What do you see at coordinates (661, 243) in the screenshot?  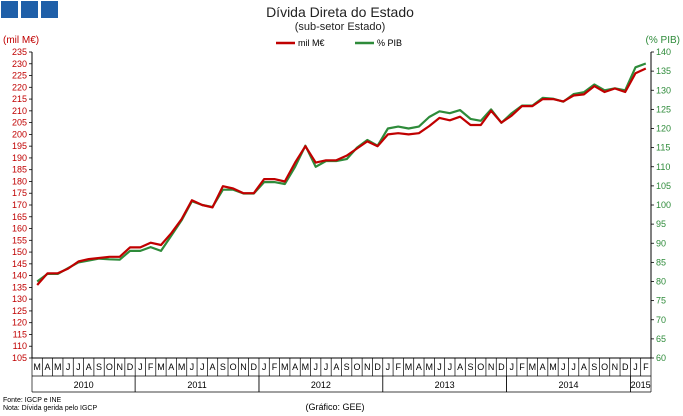 I see `y-right-tick-label: 90` at bounding box center [661, 243].